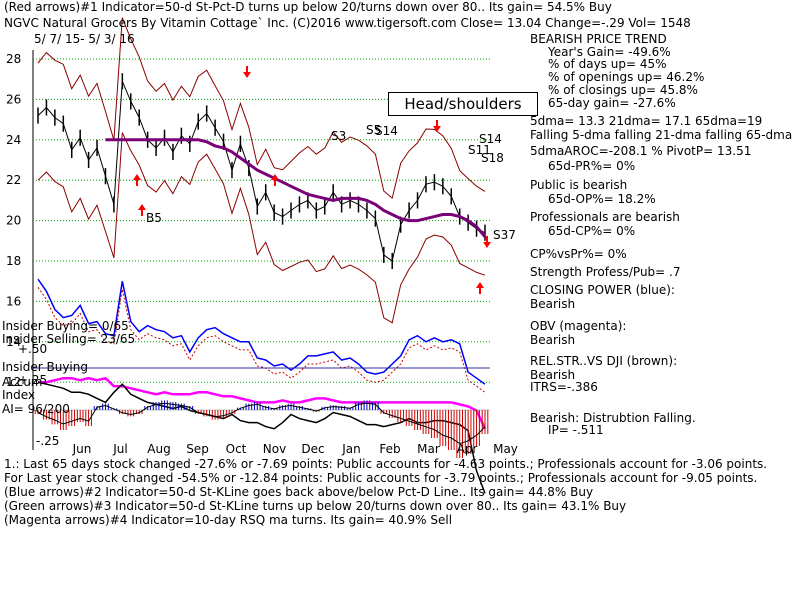 Image resolution: width=800 pixels, height=600 pixels. I want to click on pr-65d: 65d-PR%= 0%, so click(592, 166).